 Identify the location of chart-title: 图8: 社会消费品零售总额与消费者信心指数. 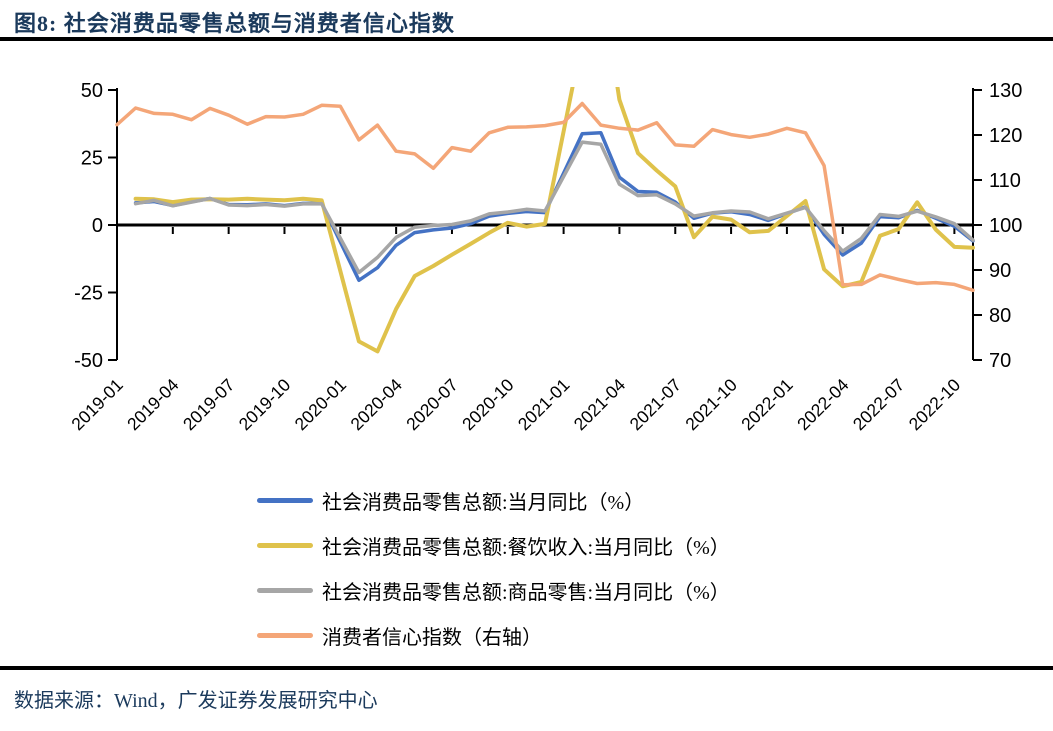
(234, 23).